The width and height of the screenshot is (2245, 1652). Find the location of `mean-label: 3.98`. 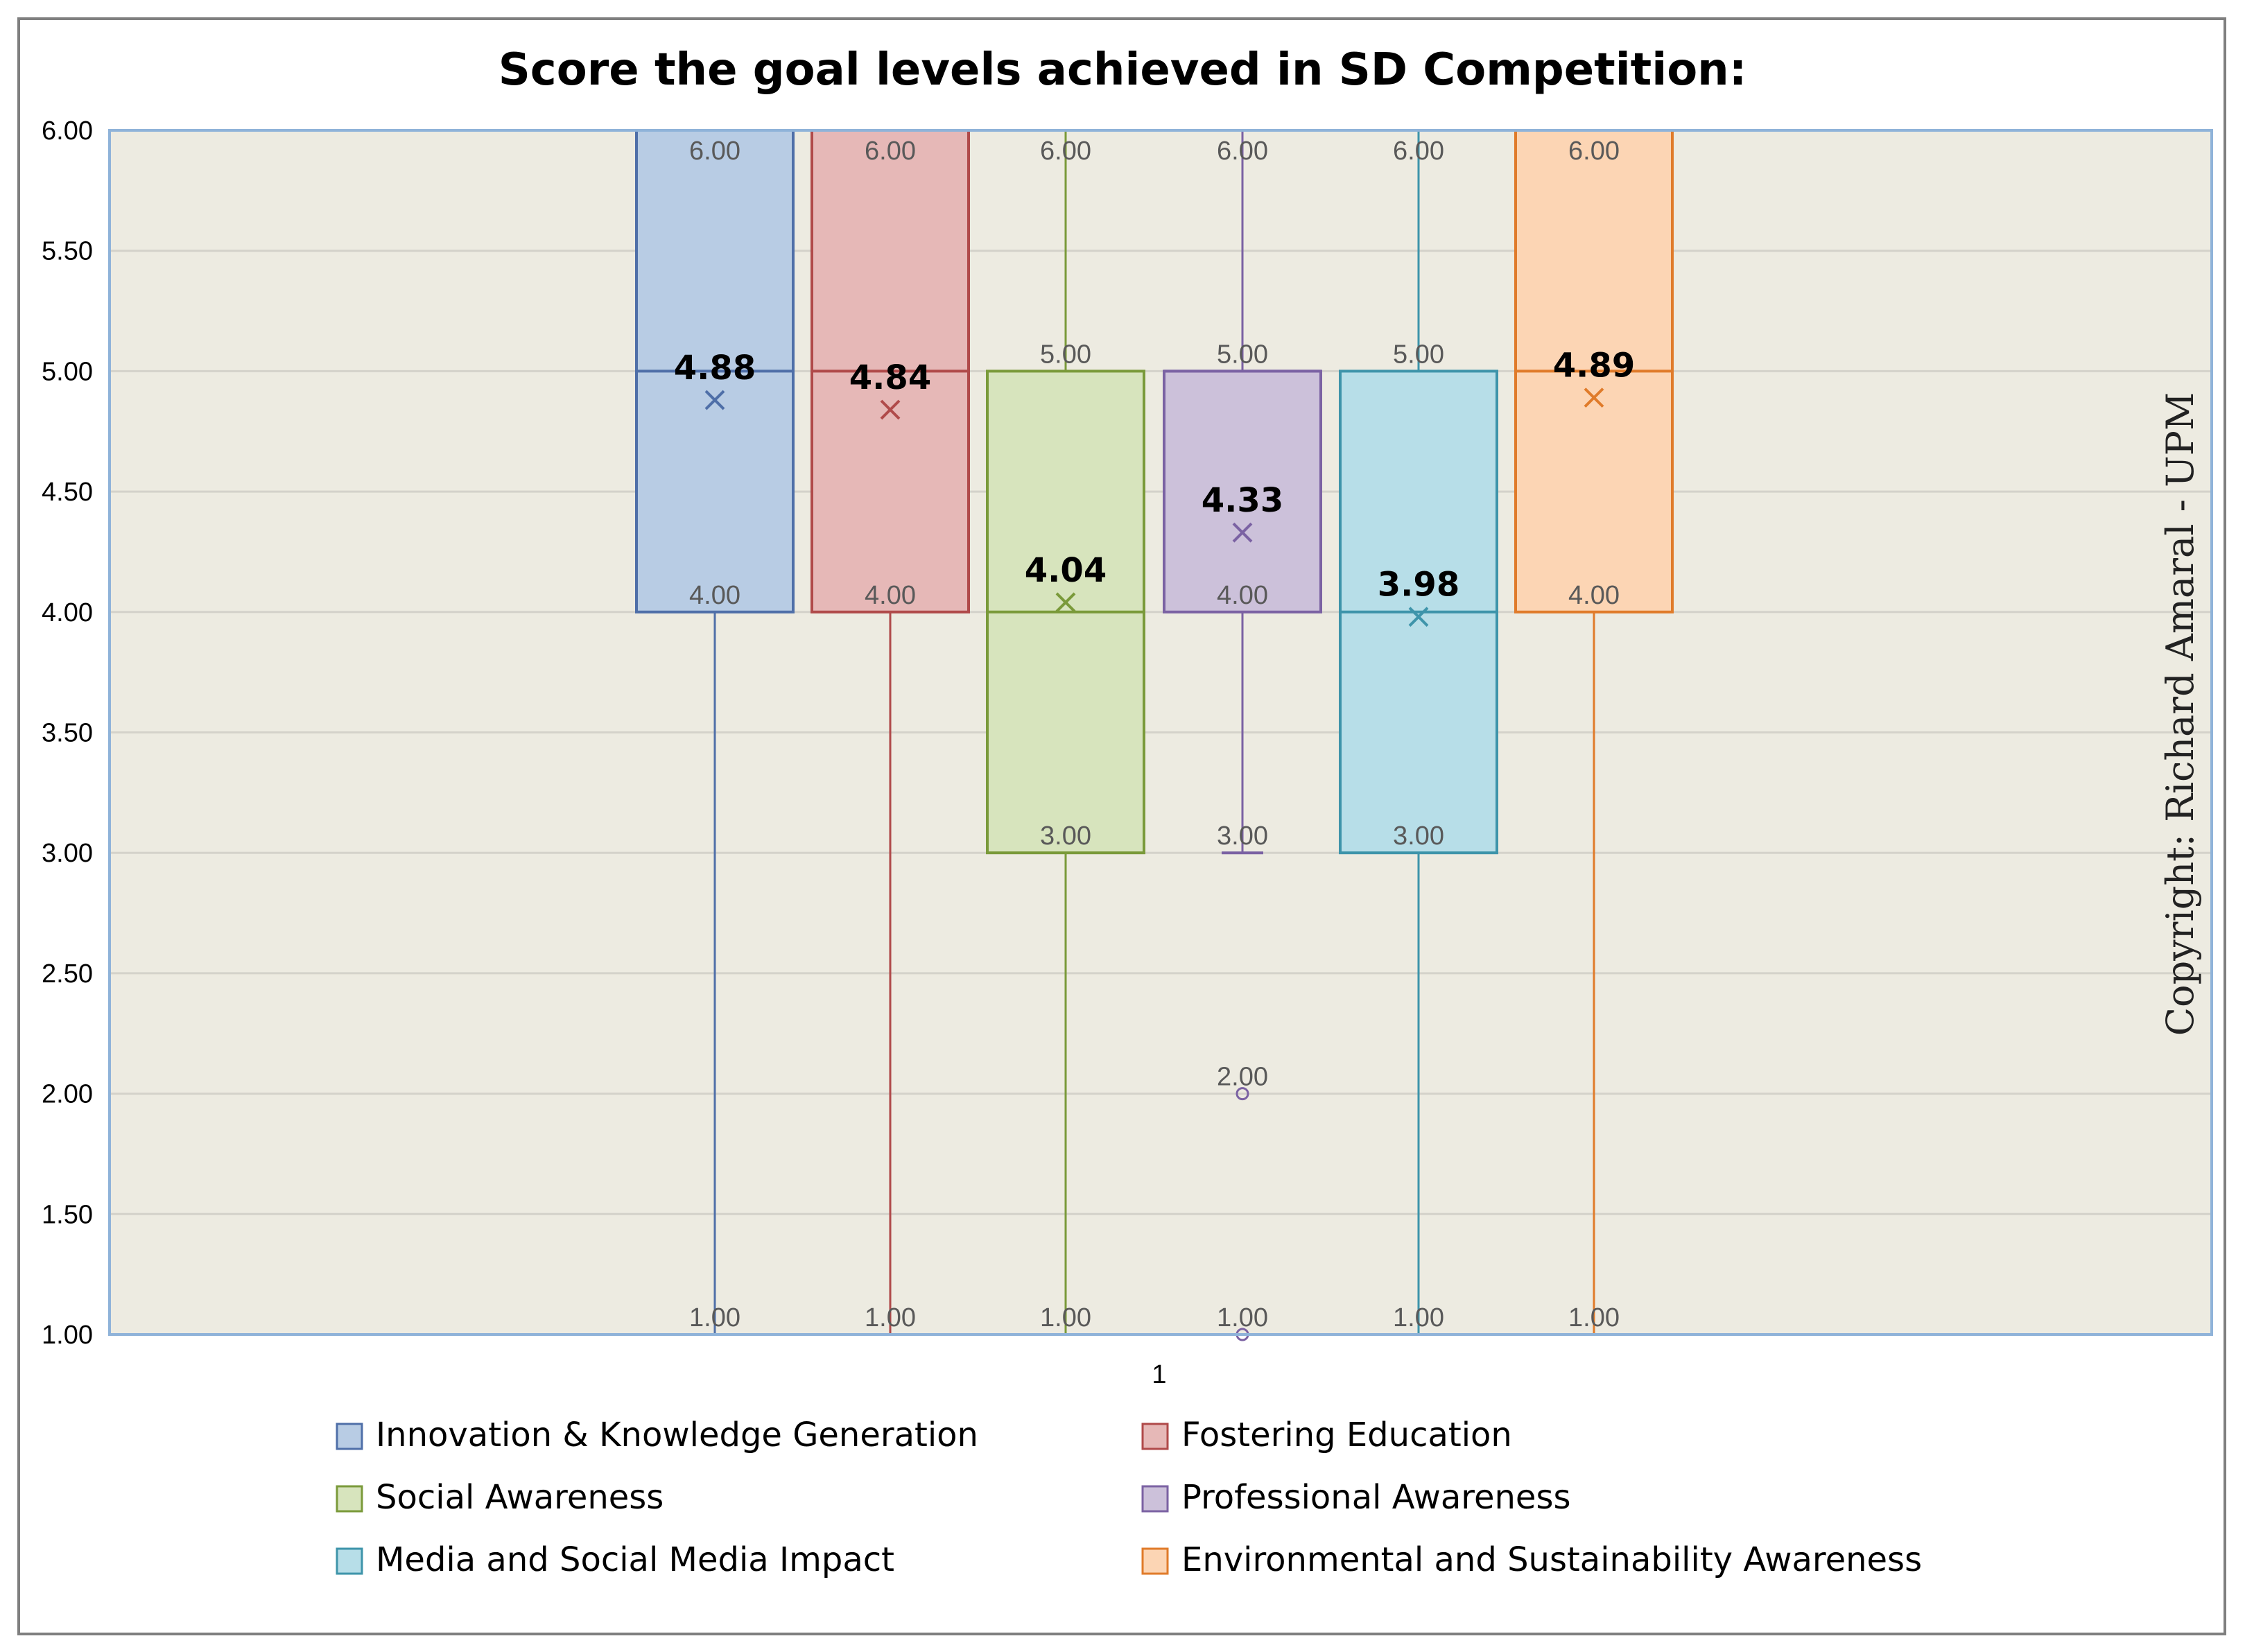

mean-label: 3.98 is located at coordinates (1419, 585).